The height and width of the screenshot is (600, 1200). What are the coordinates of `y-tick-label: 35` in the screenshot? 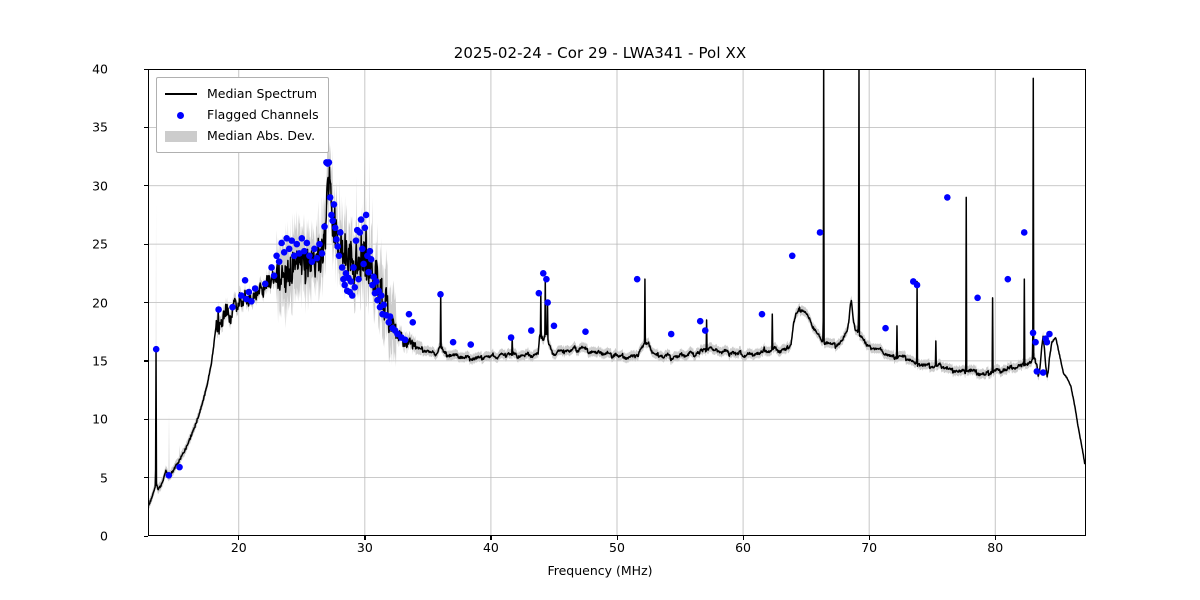 It's located at (100, 127).